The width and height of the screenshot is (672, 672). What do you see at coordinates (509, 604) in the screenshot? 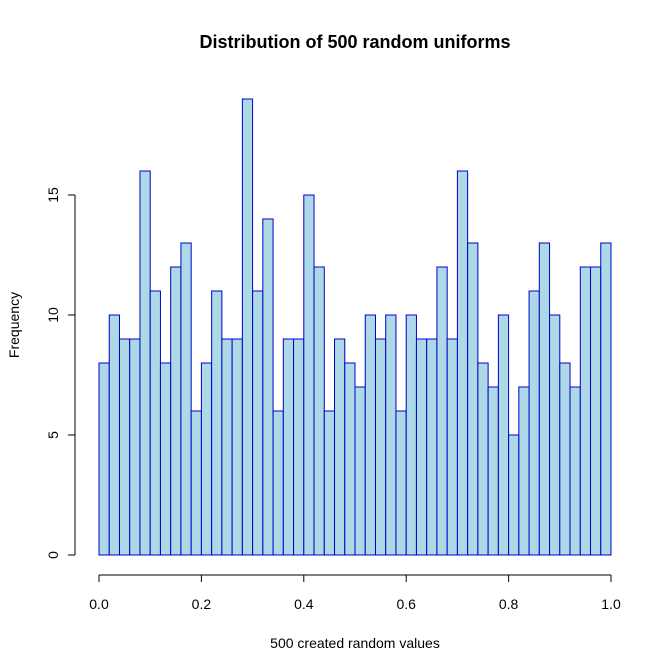
I see `x-tick-label: 0.8` at bounding box center [509, 604].